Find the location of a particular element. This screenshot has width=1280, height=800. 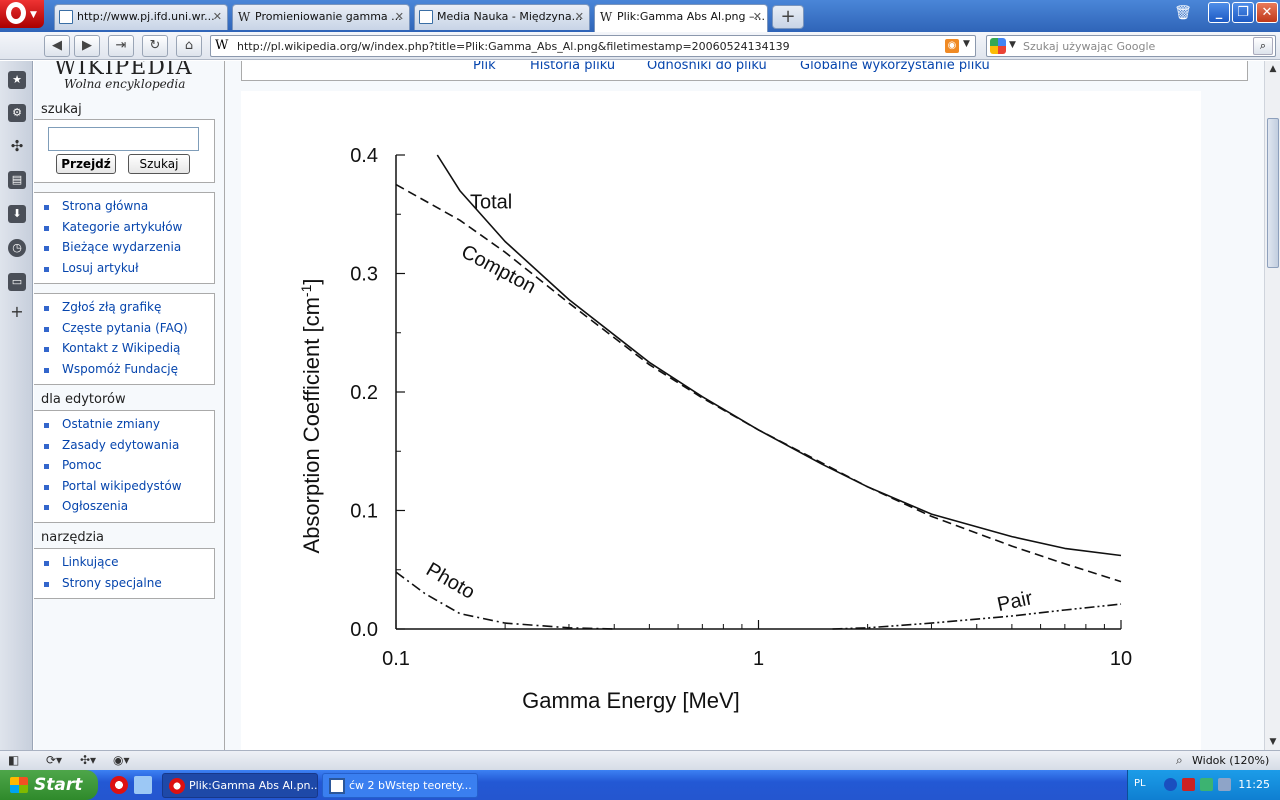

help-link: Zgłoś złą grafikę is located at coordinates (129, 310).